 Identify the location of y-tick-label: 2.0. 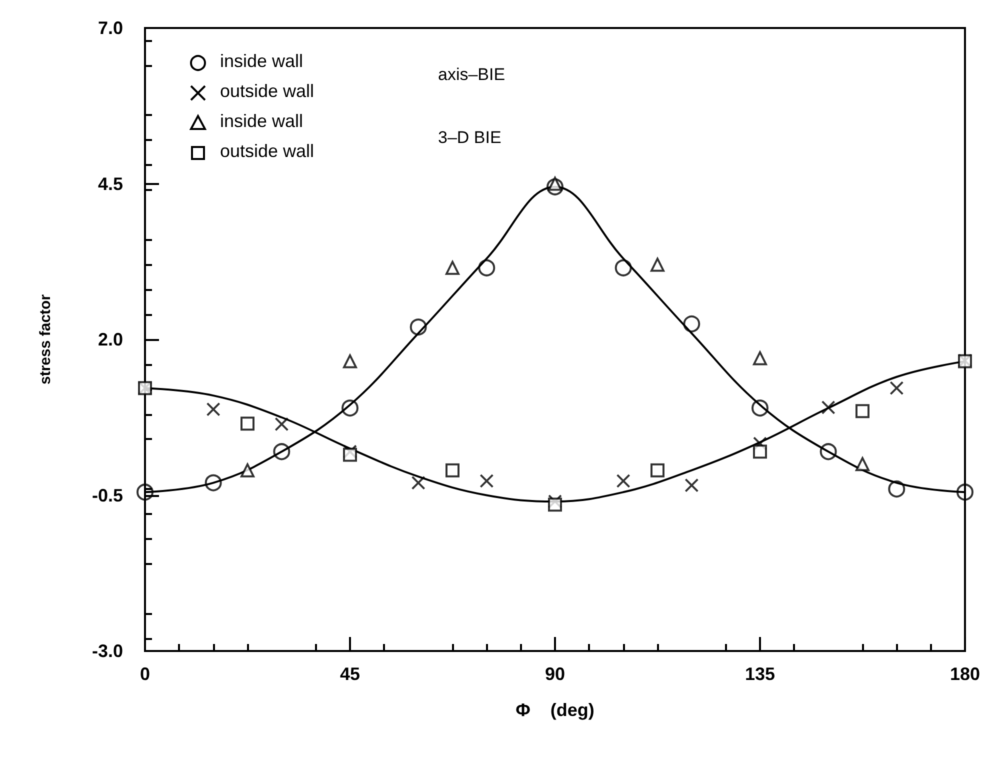
(110, 340).